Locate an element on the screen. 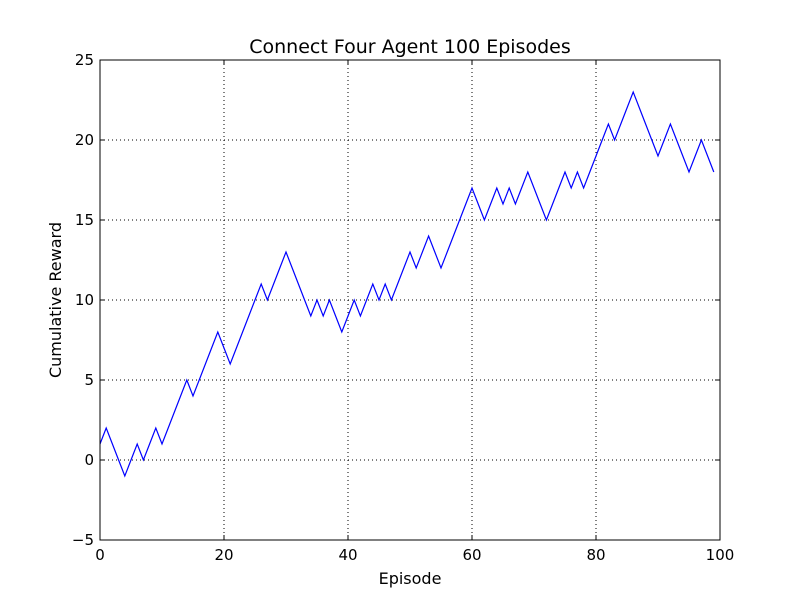 The image size is (800, 600). x-tick-label: 60 is located at coordinates (471, 555).